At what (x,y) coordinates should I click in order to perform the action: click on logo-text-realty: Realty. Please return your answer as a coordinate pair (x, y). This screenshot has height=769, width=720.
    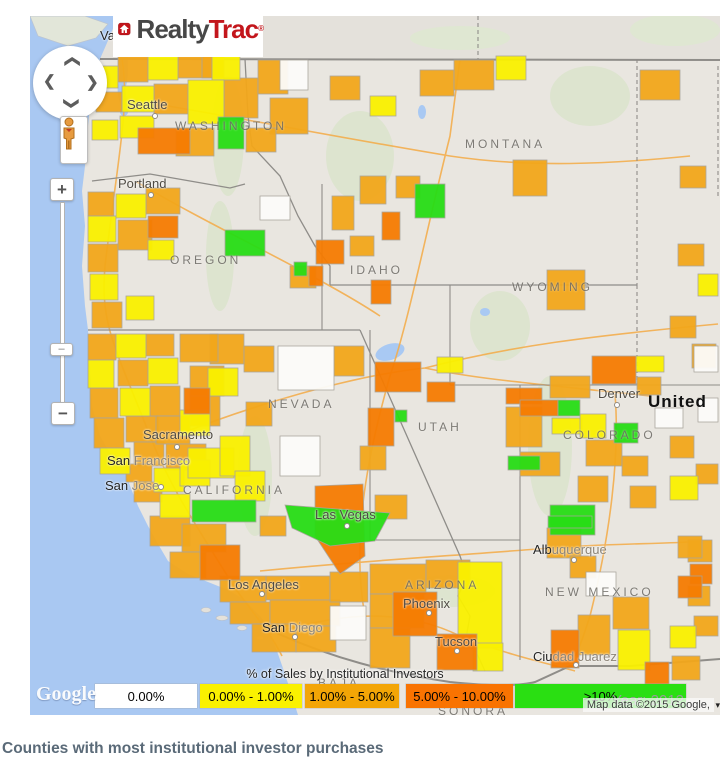
    Looking at the image, I should click on (173, 28).